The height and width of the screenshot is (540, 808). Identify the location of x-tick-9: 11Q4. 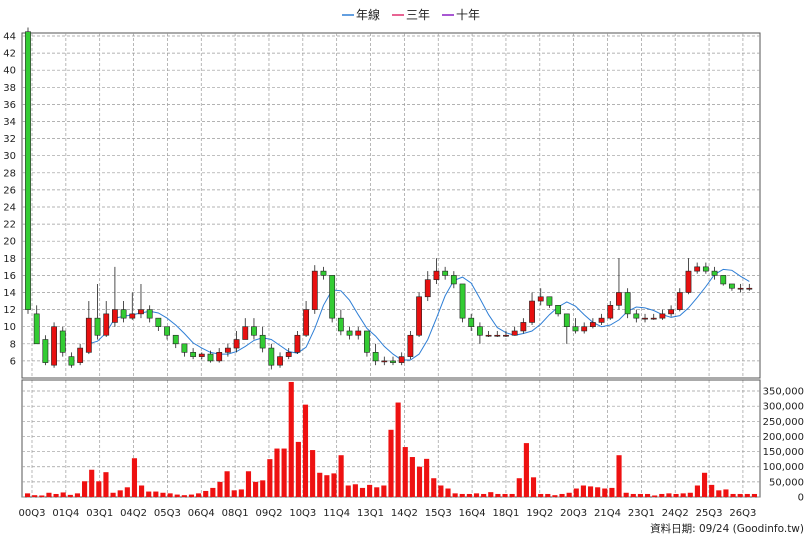
(336, 513).